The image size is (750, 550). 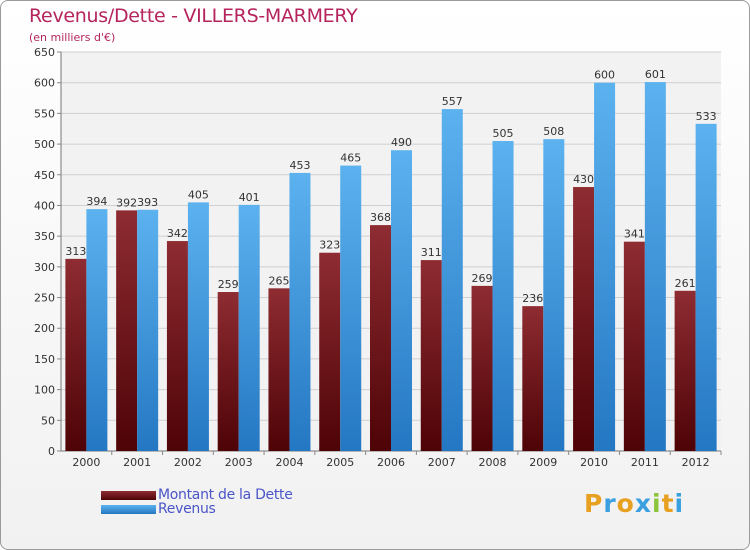 What do you see at coordinates (532, 298) in the screenshot?
I see `data-label: 236` at bounding box center [532, 298].